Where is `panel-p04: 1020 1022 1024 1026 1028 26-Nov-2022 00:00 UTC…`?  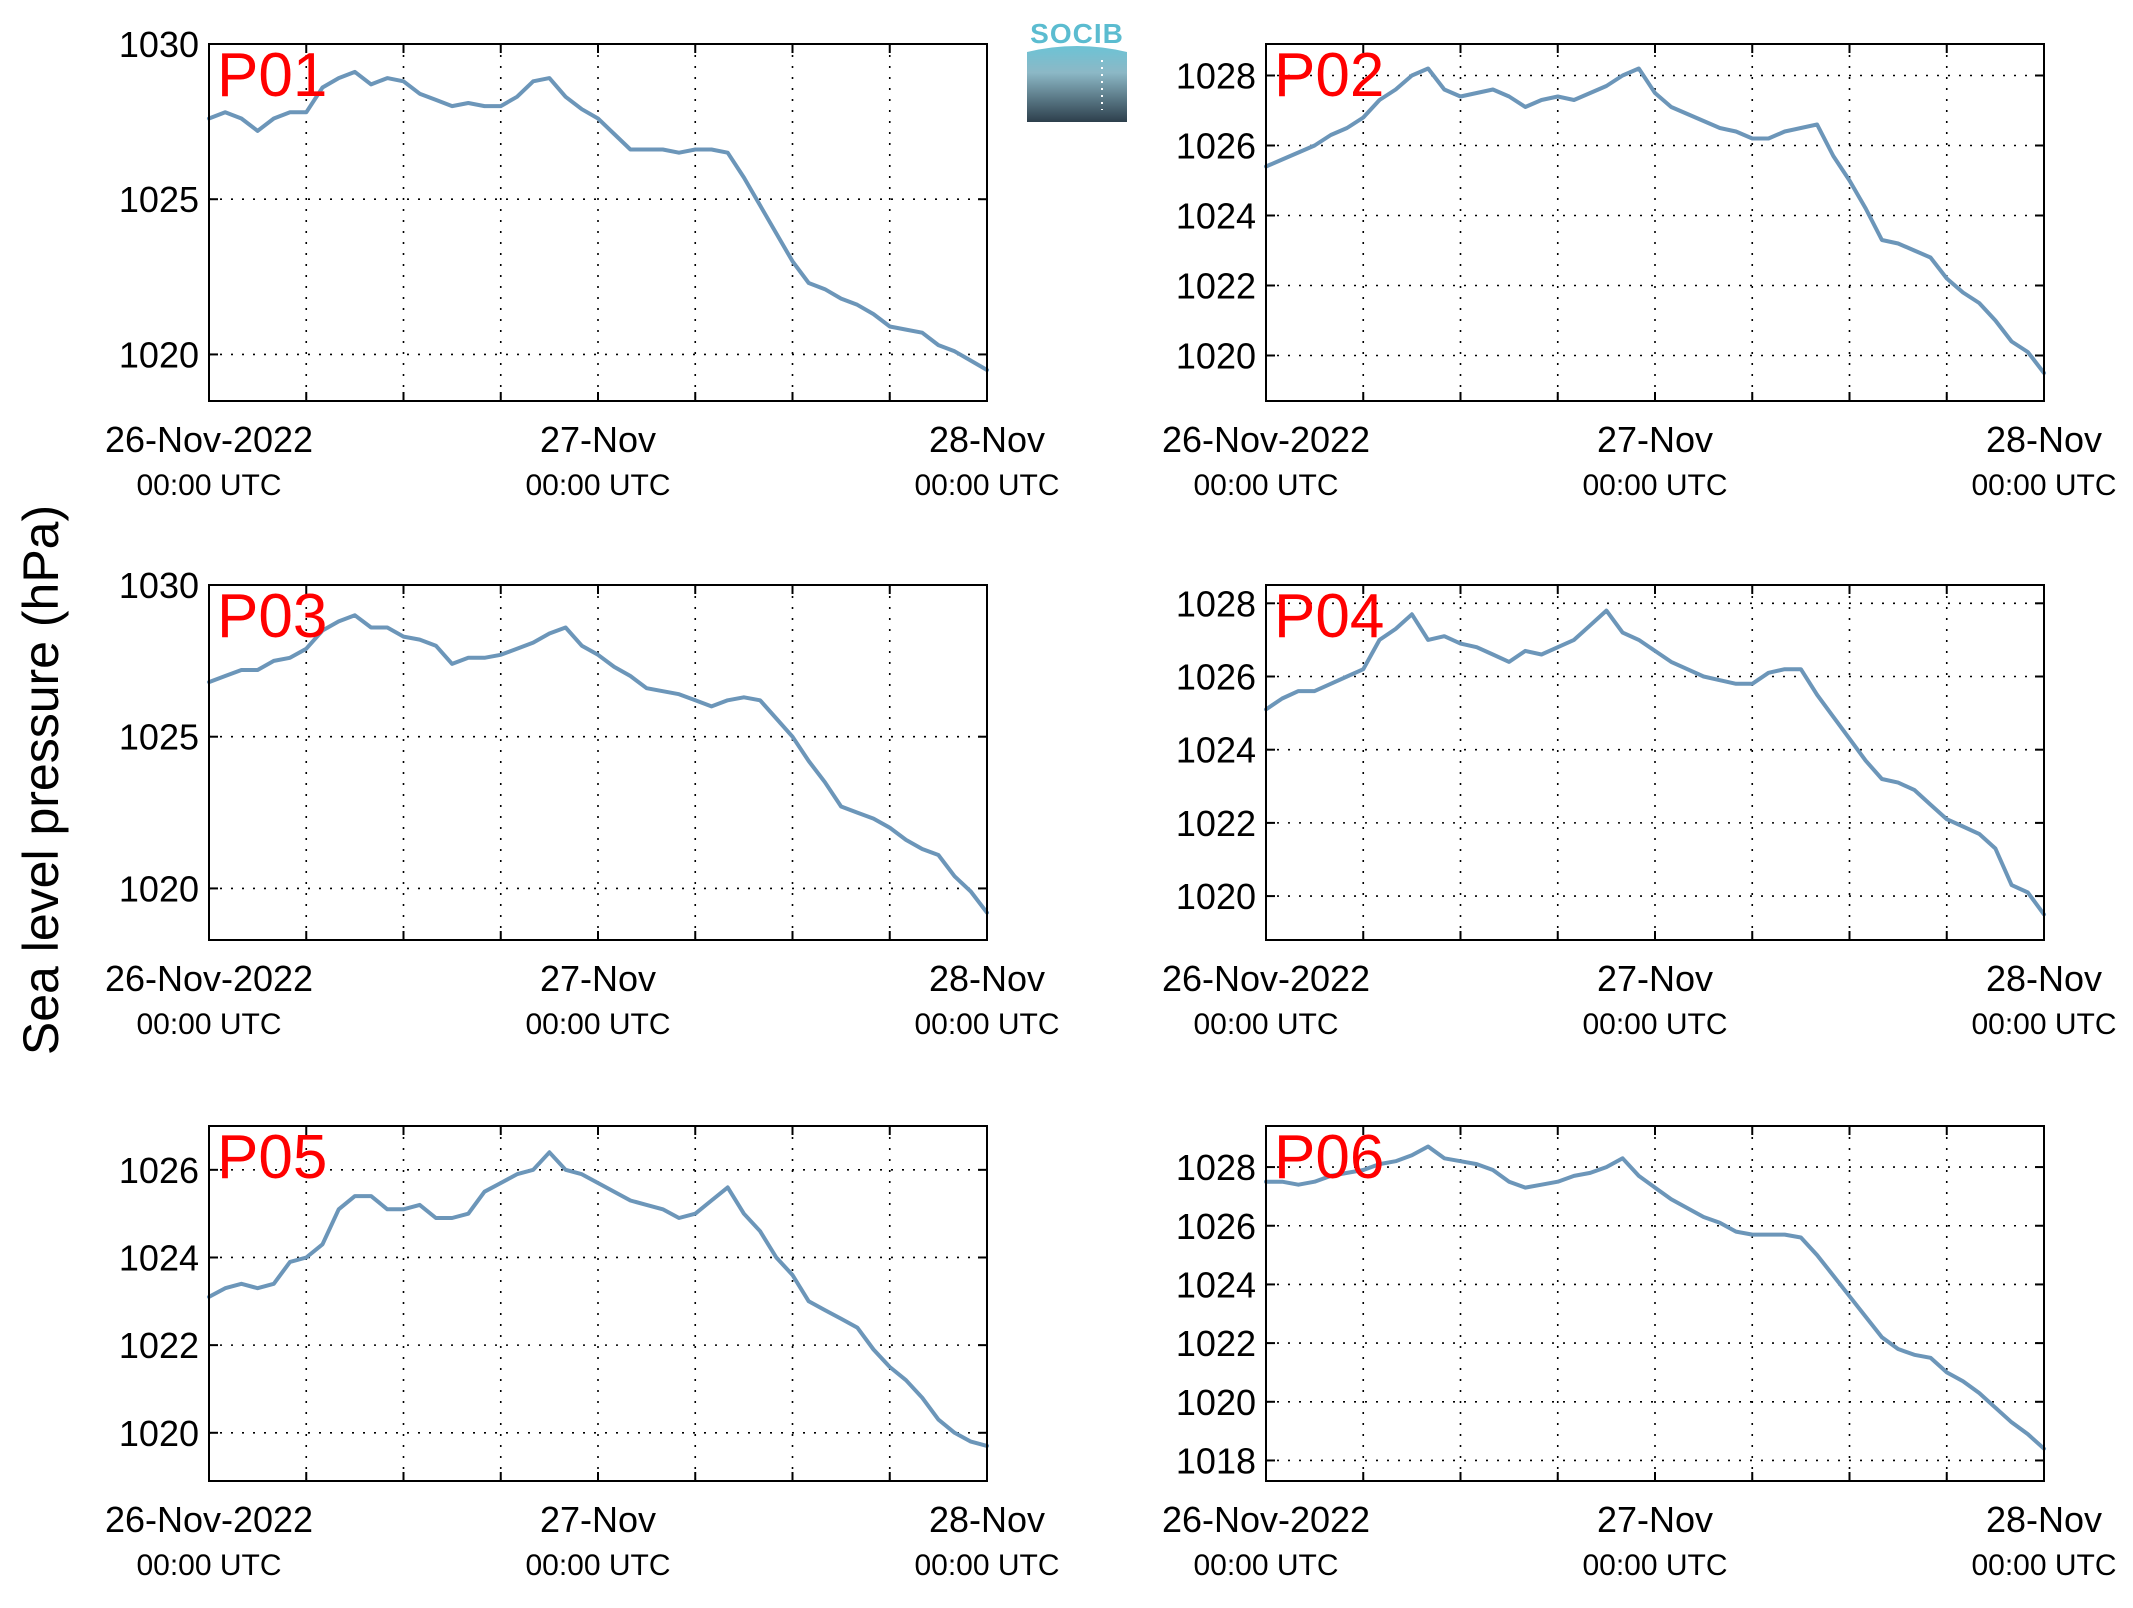 panel-p04: 1020 1022 1024 1026 1028 26-Nov-2022 00:00 UTC… is located at coordinates (1639, 811).